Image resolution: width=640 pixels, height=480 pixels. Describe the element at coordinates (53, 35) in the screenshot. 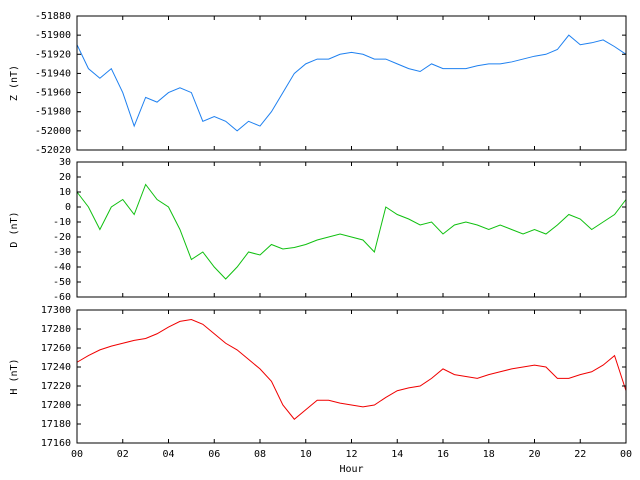

I see `y-tick-label: -51900` at that location.